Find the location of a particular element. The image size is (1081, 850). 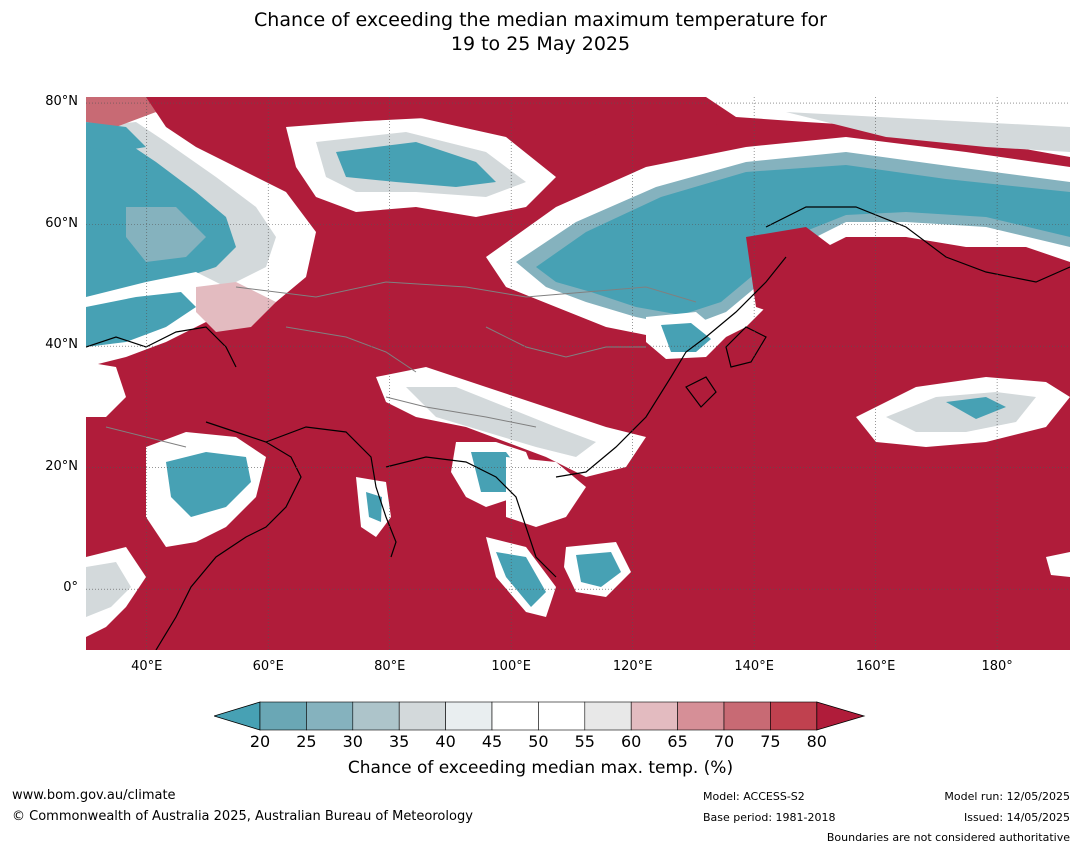

region-pacific-cool is located at coordinates (963, 477).